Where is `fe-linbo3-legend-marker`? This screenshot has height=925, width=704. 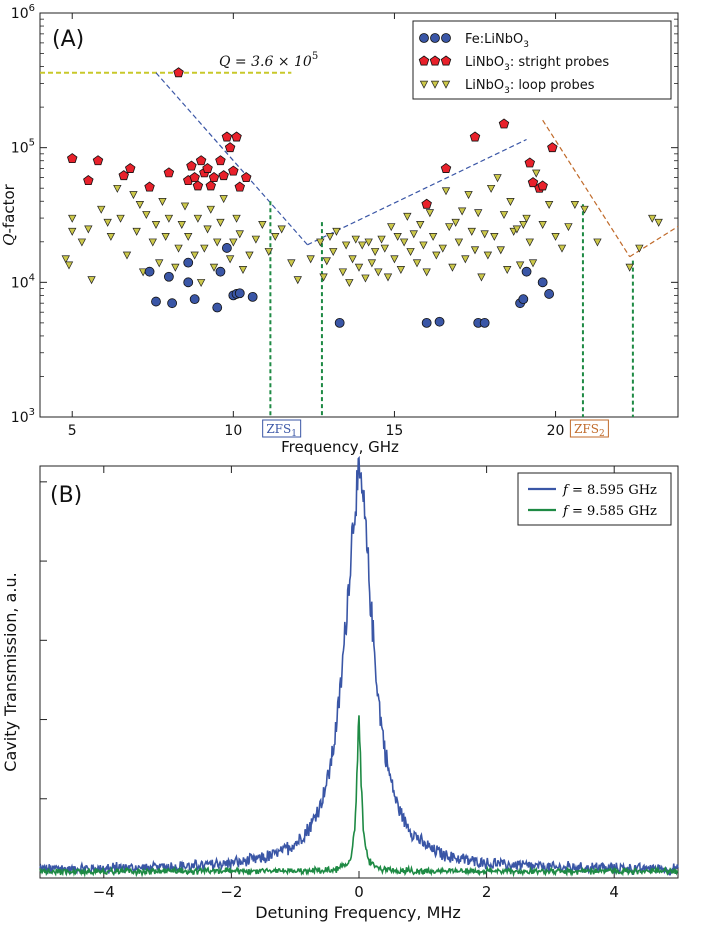 fe-linbo3-legend-marker is located at coordinates (446, 38).